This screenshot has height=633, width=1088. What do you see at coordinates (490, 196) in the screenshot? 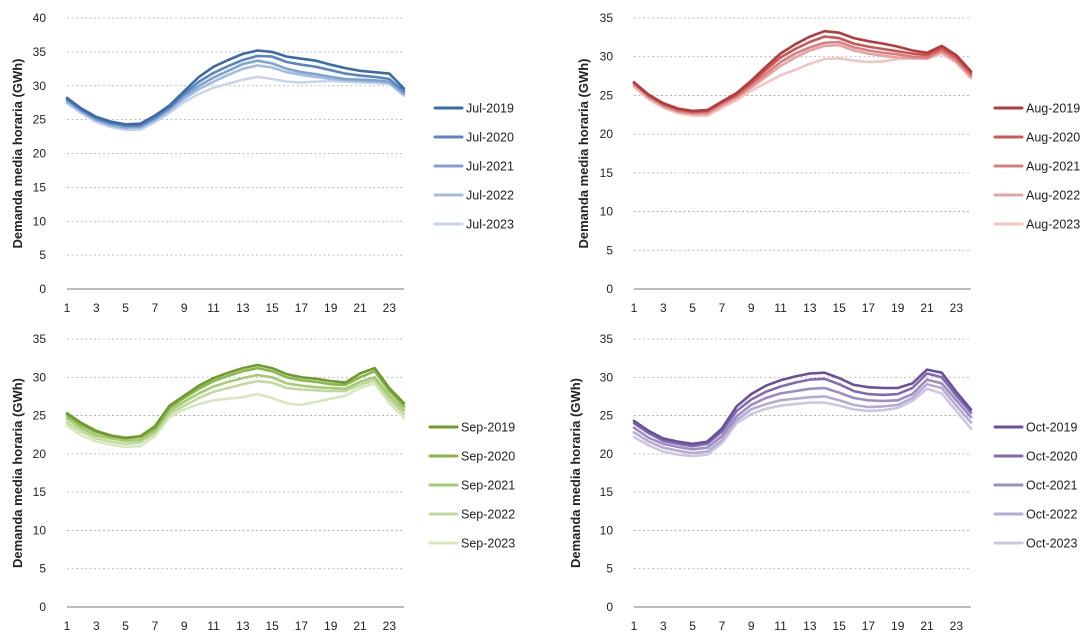
I see `legend-label: Jul-2022` at bounding box center [490, 196].